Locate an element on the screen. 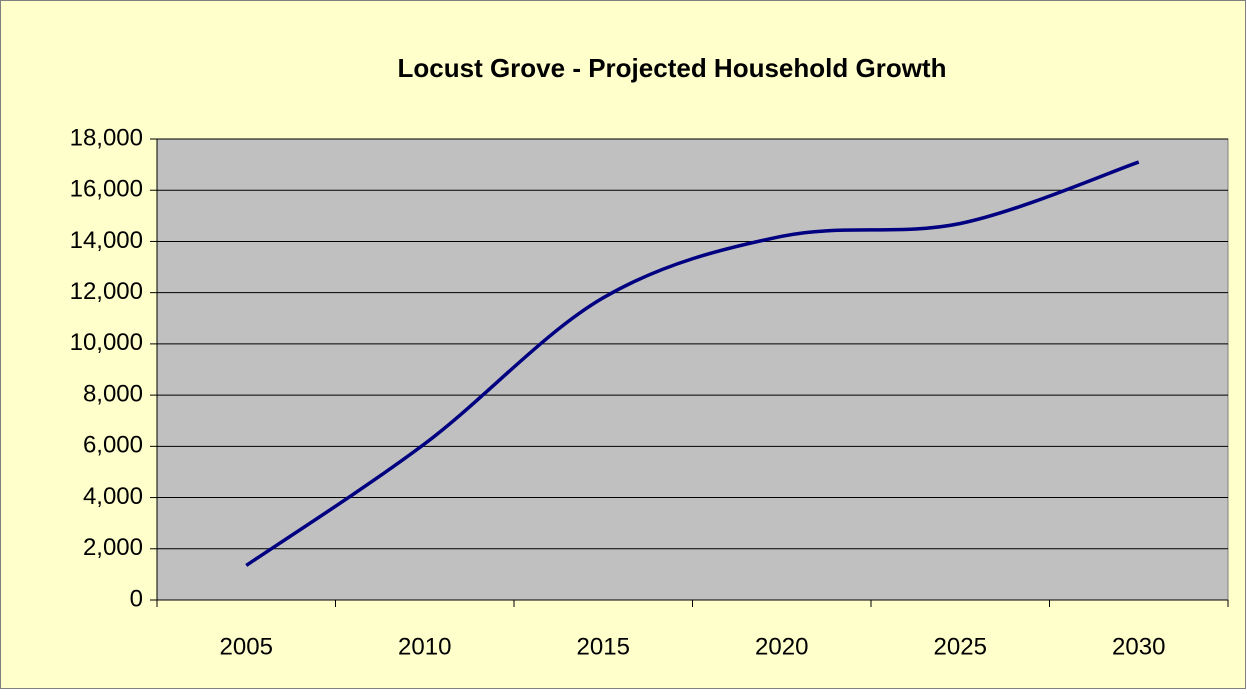 The width and height of the screenshot is (1247, 695). x-tick-label: 2025 is located at coordinates (960, 646).